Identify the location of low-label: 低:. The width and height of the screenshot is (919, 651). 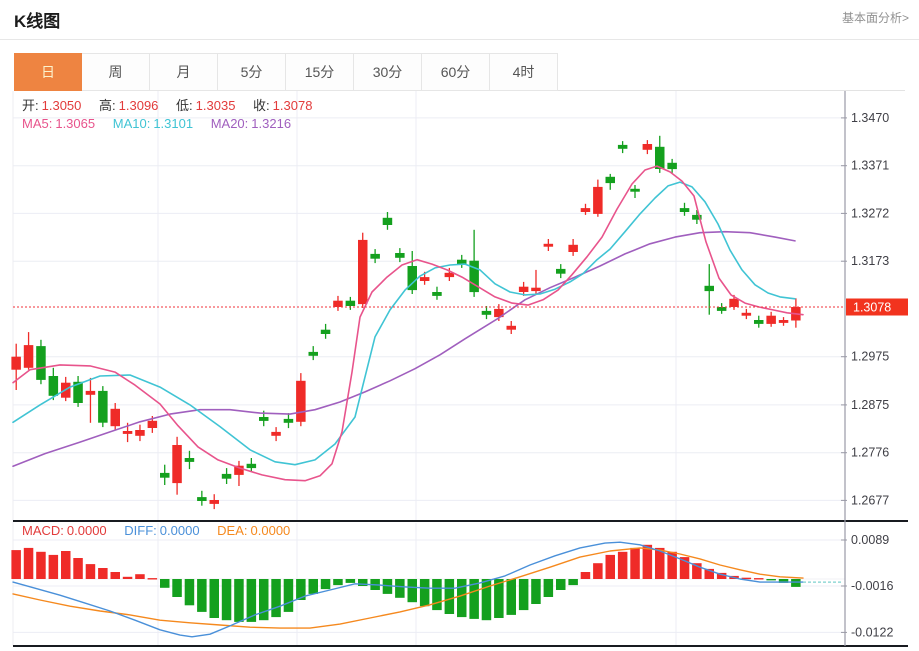
(184, 105).